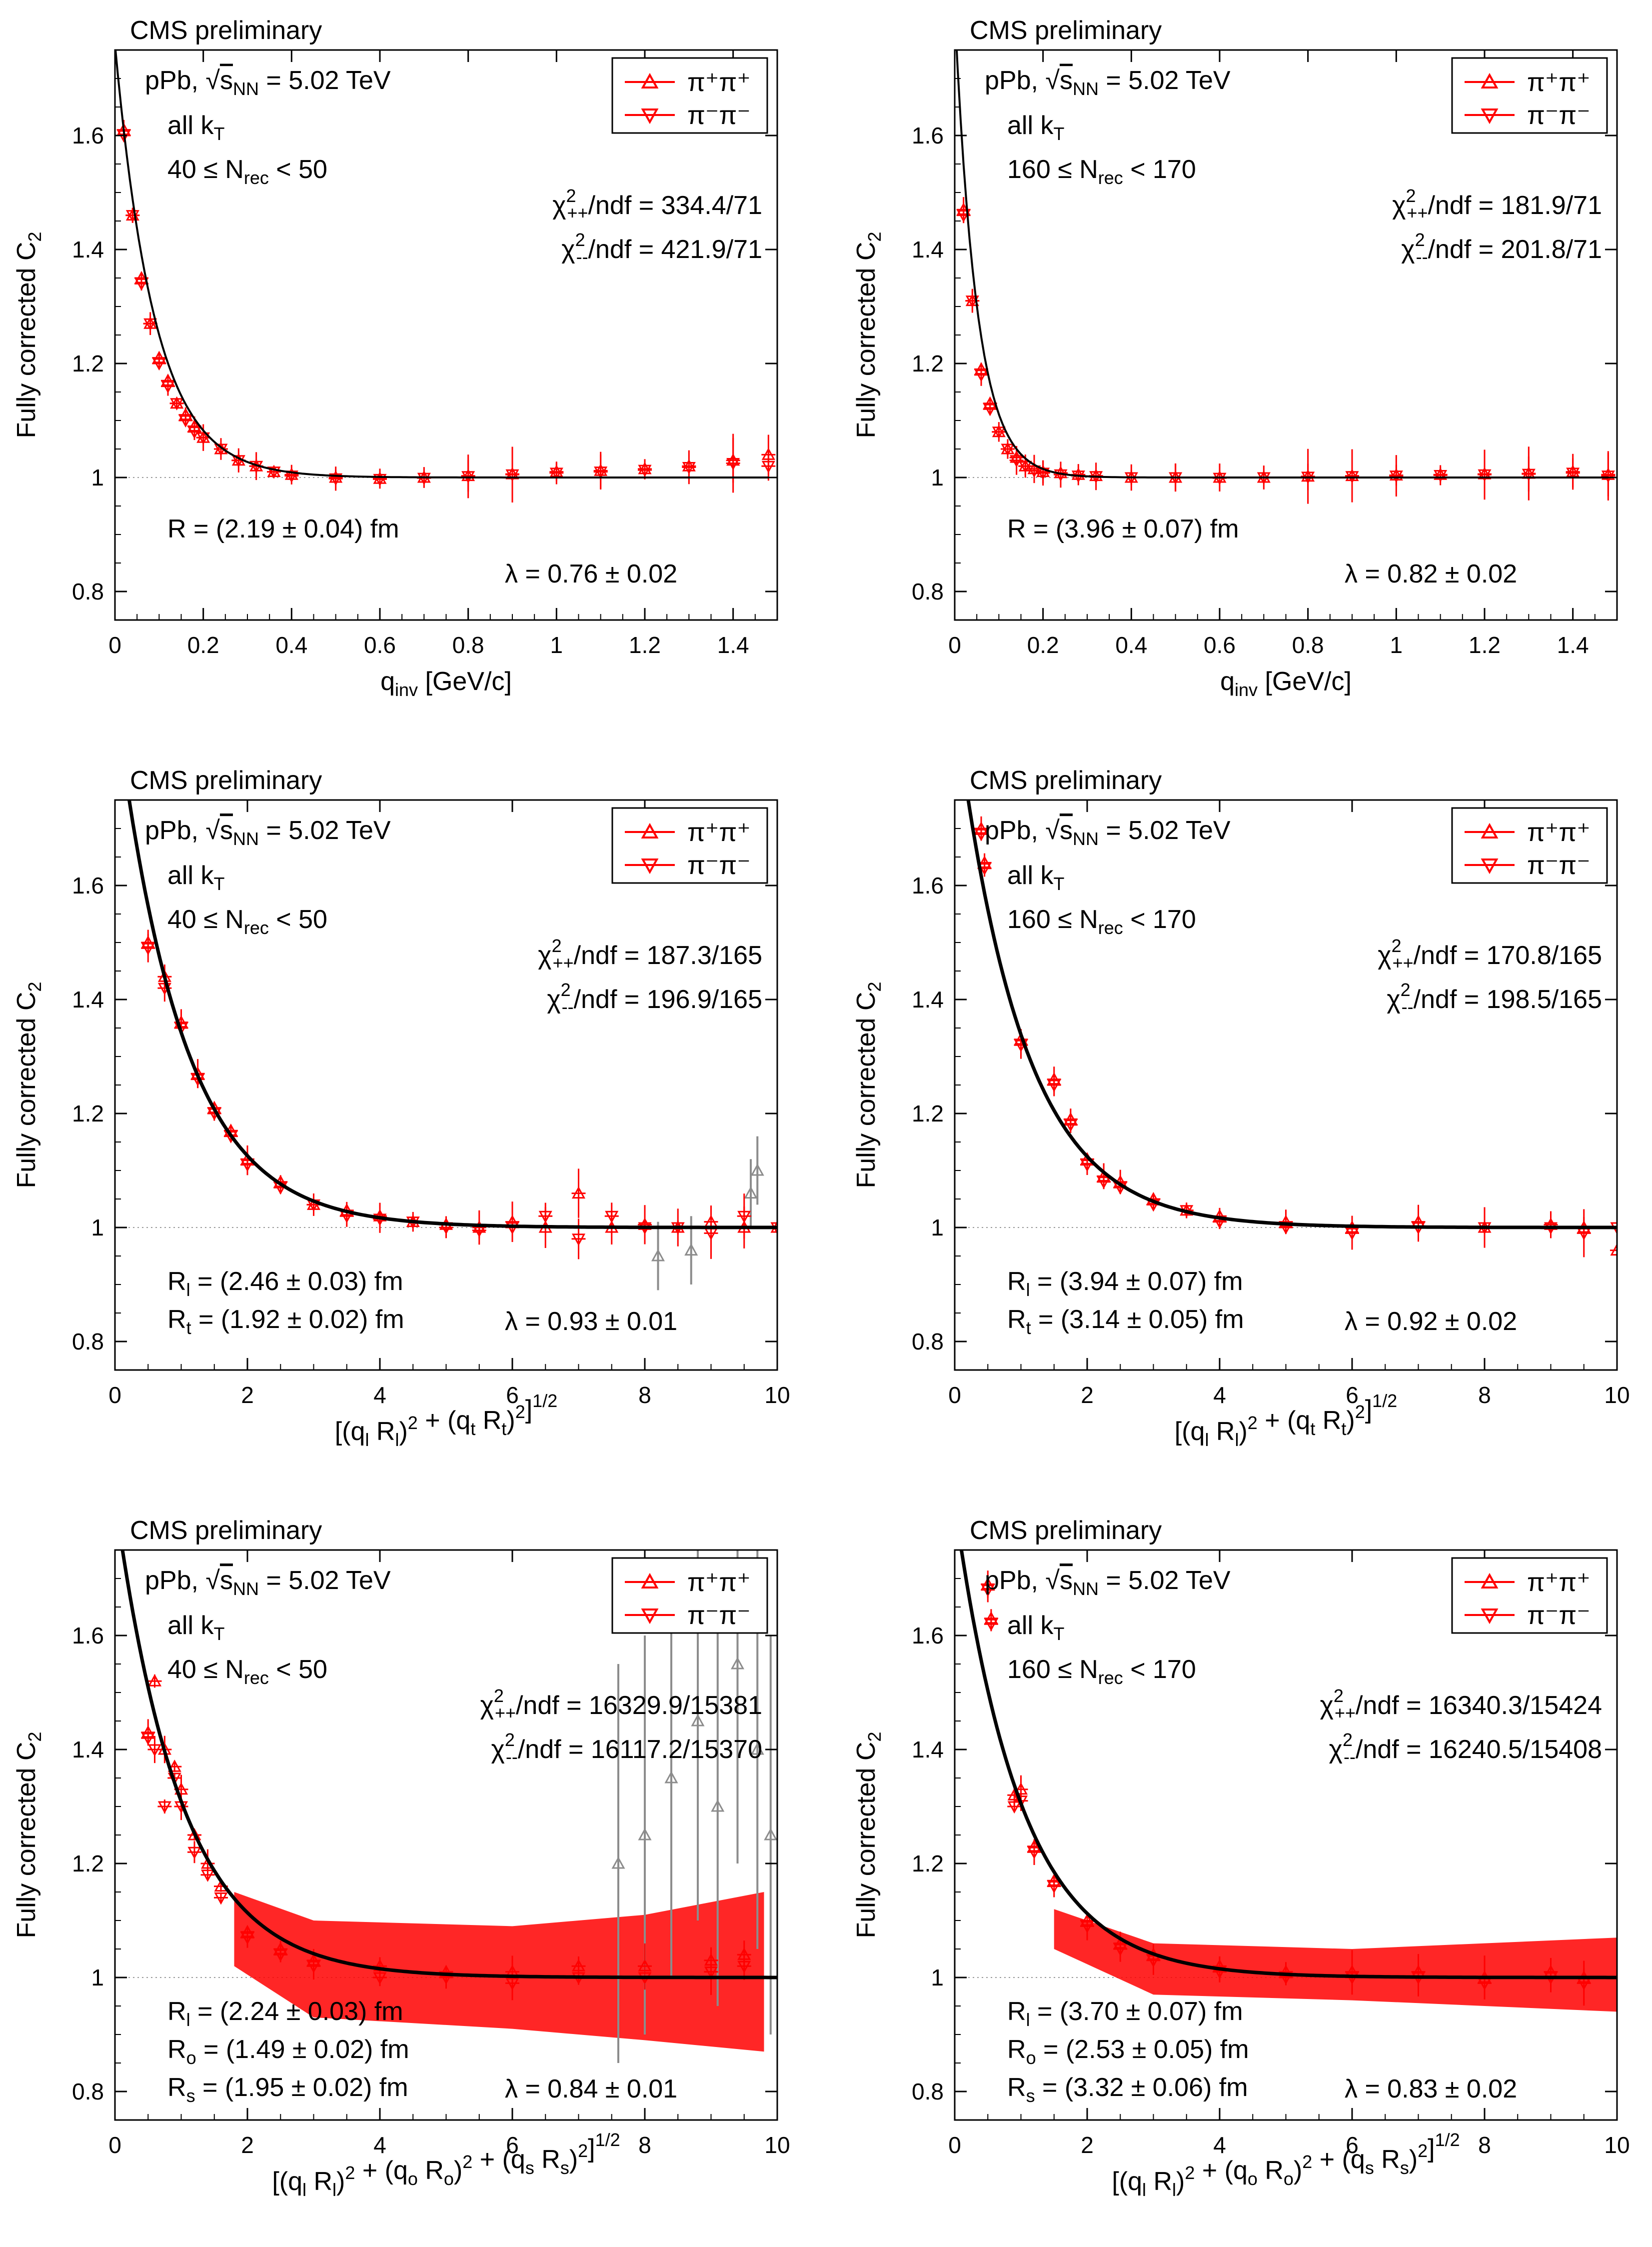  What do you see at coordinates (1028, 1290) in the screenshot?
I see `radius-sub: l` at bounding box center [1028, 1290].